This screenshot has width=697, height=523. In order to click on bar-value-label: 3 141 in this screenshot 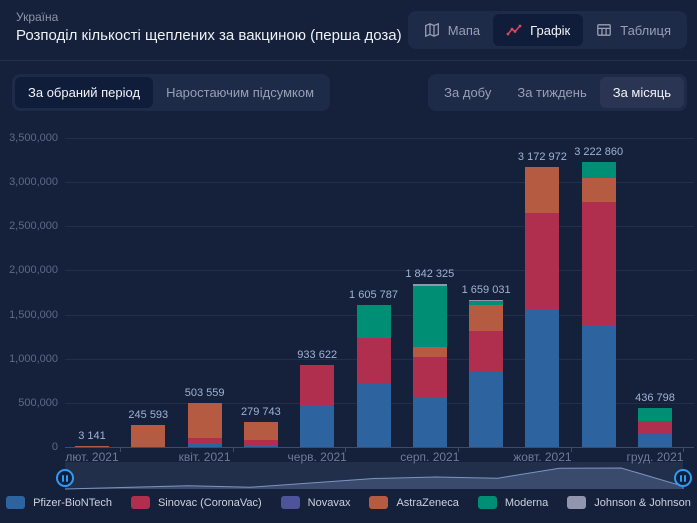, I will do `click(92, 436)`.